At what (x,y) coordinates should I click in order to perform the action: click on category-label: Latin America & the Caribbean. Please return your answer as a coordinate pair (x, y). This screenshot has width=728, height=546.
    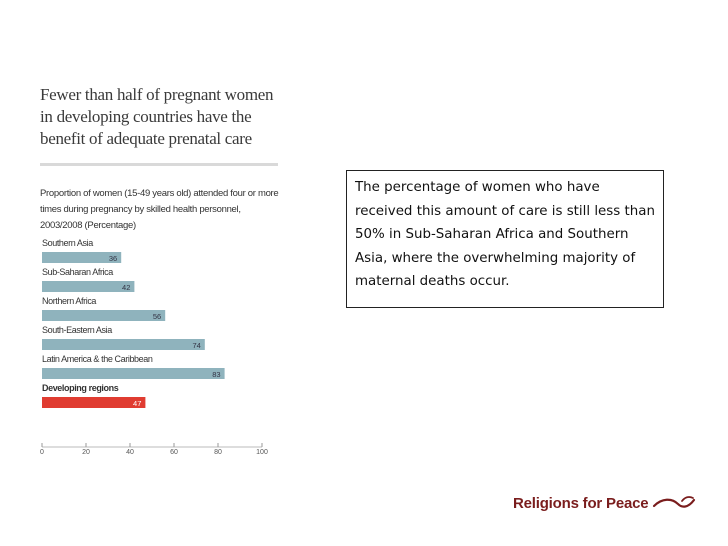
    Looking at the image, I should click on (97, 359).